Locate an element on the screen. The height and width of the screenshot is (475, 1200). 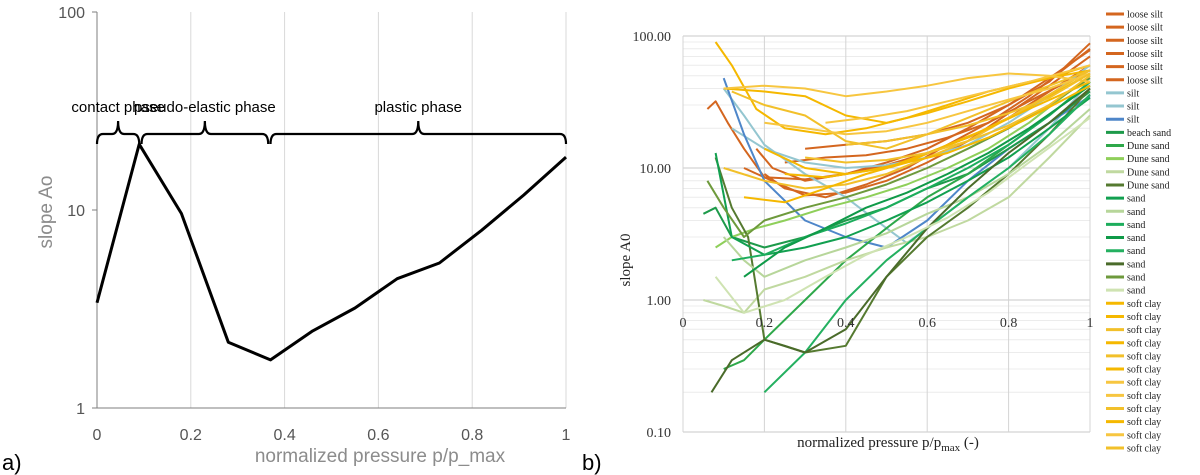
b-legend-label-5: loose silt is located at coordinates (1145, 80).